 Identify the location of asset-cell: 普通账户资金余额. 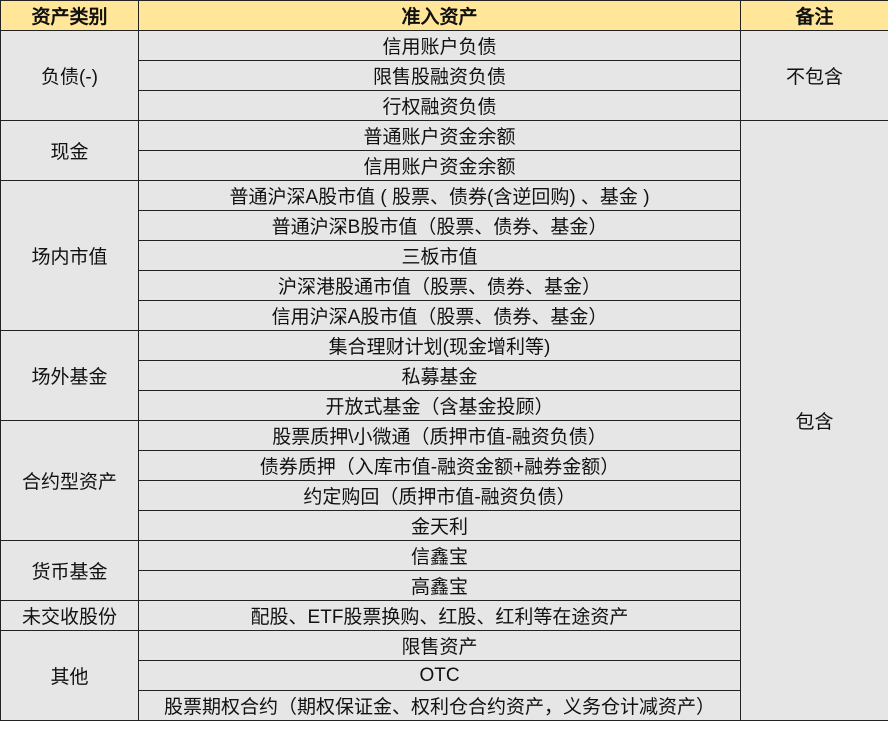
(439, 135).